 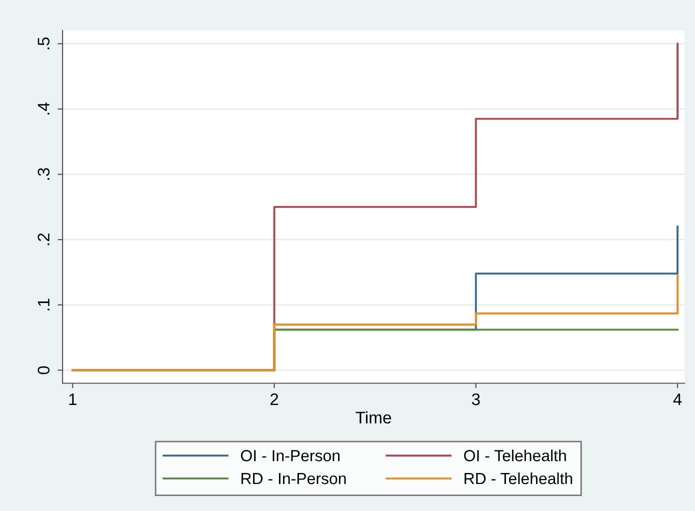 What do you see at coordinates (374, 417) in the screenshot?
I see `x-axis-title: Time` at bounding box center [374, 417].